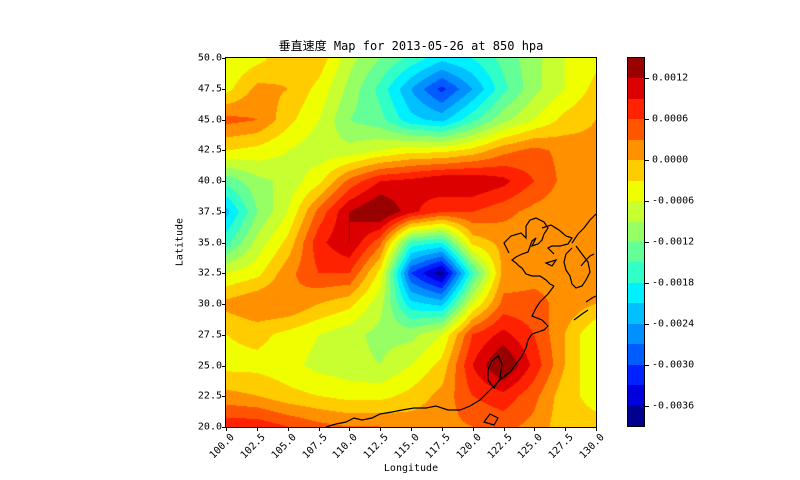 The height and width of the screenshot is (480, 800). I want to click on x-tick-label: 122.5, so click(500, 447).